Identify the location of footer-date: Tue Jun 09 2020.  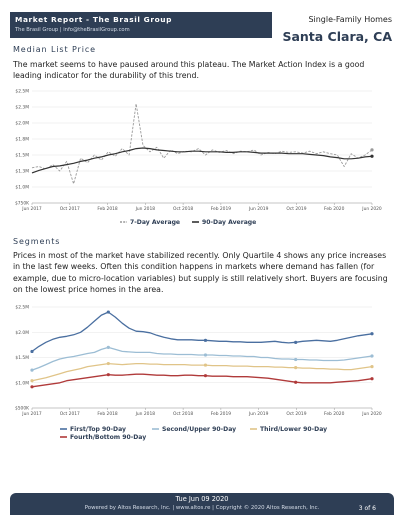
(202, 499).